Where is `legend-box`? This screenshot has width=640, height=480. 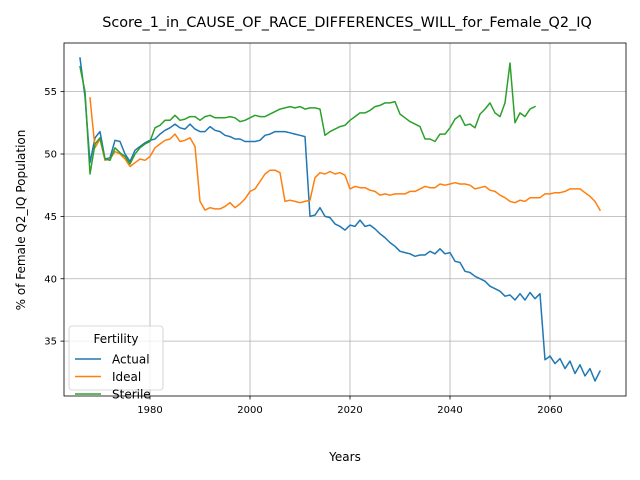
legend-box is located at coordinates (116, 358).